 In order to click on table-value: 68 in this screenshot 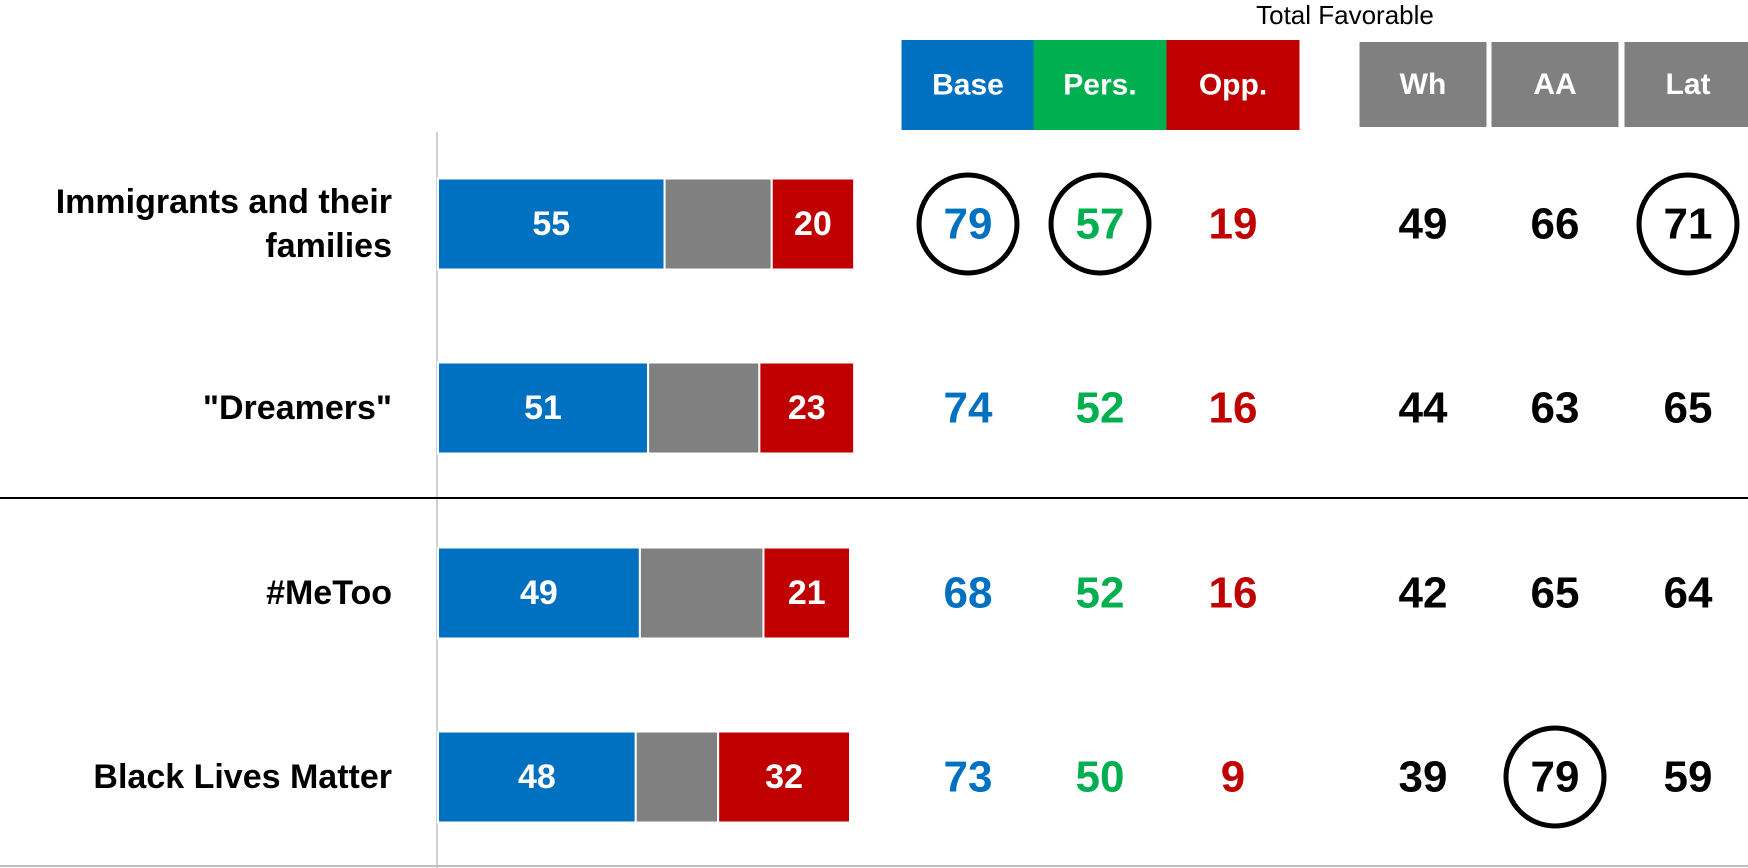, I will do `click(968, 593)`.